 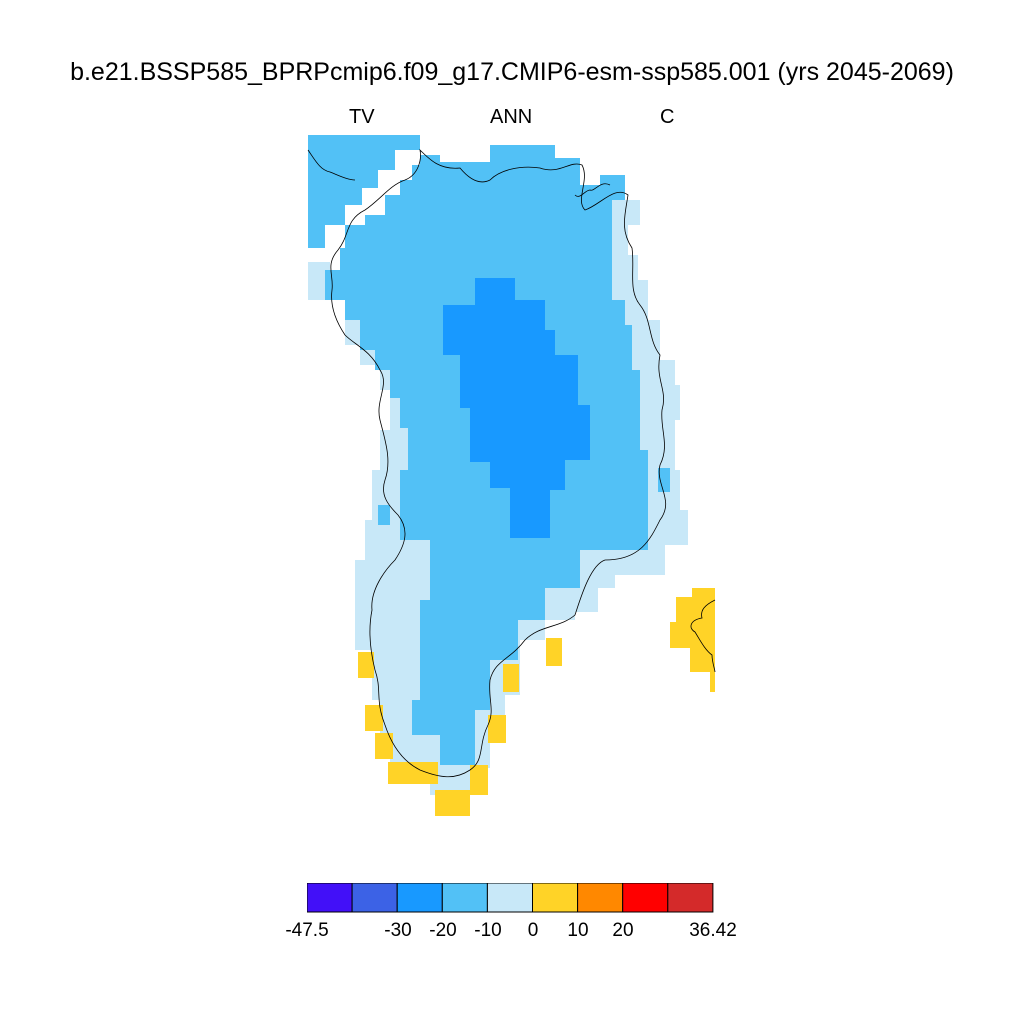 I want to click on region-neg10-0-south, so click(x=450, y=777).